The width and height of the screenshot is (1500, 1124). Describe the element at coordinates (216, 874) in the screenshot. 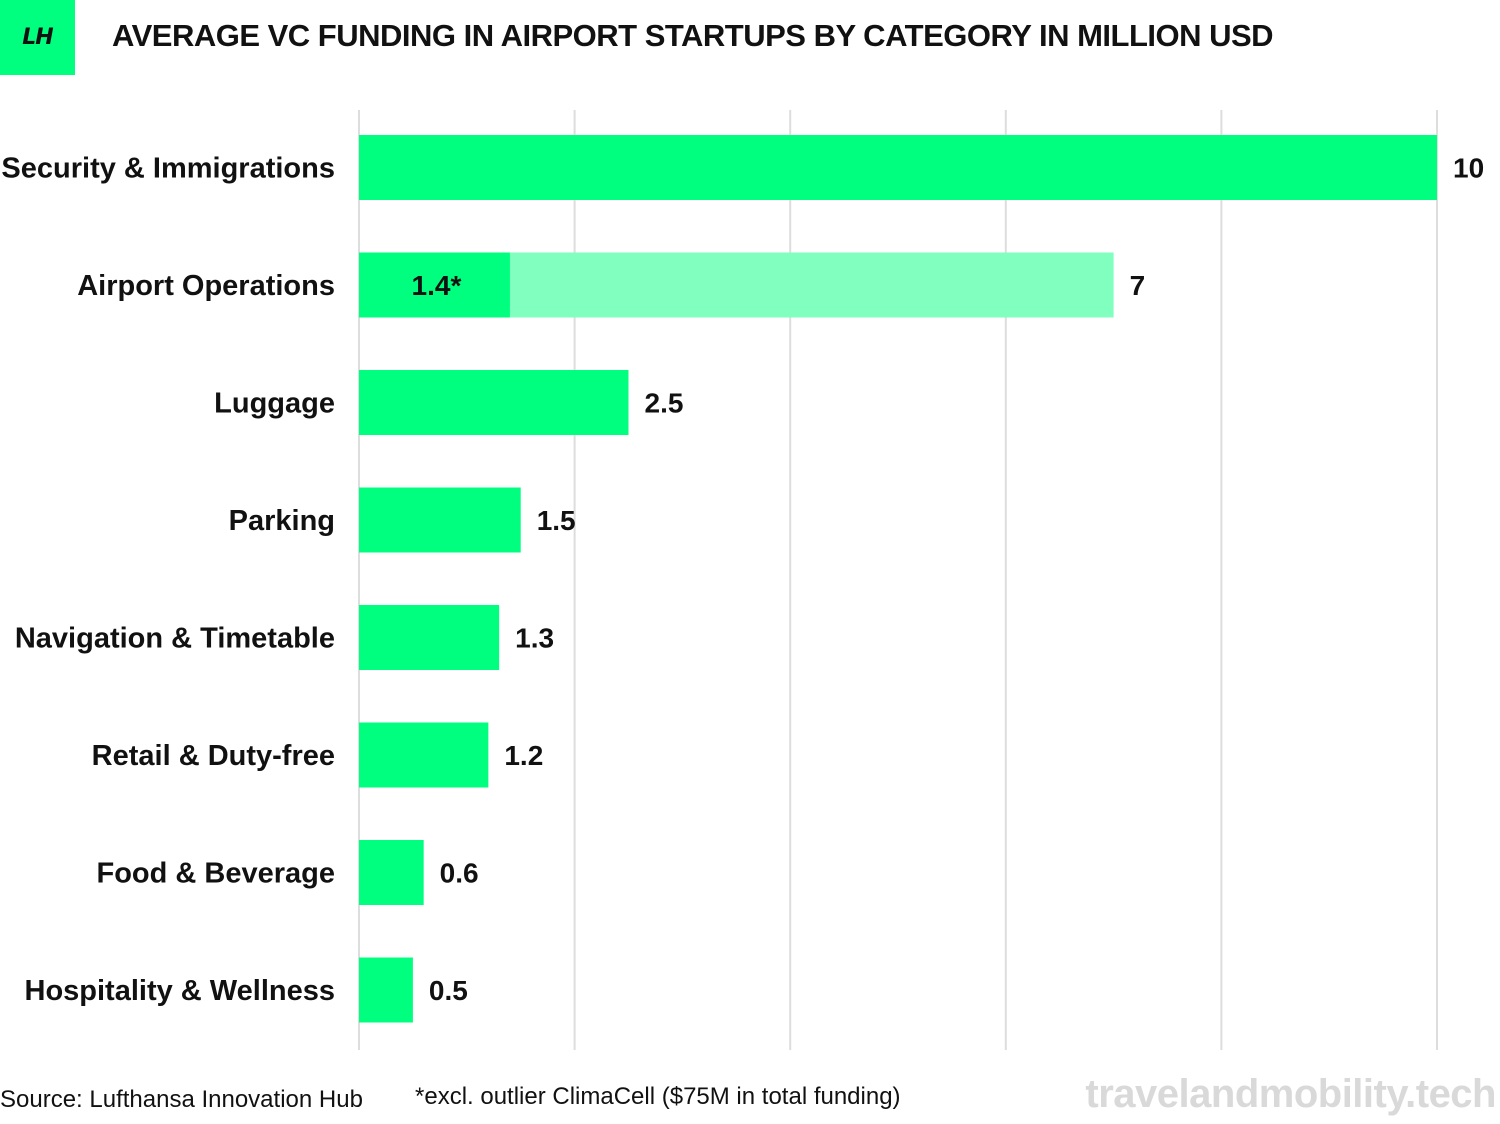

I see `category-label: Food & Beverage` at that location.